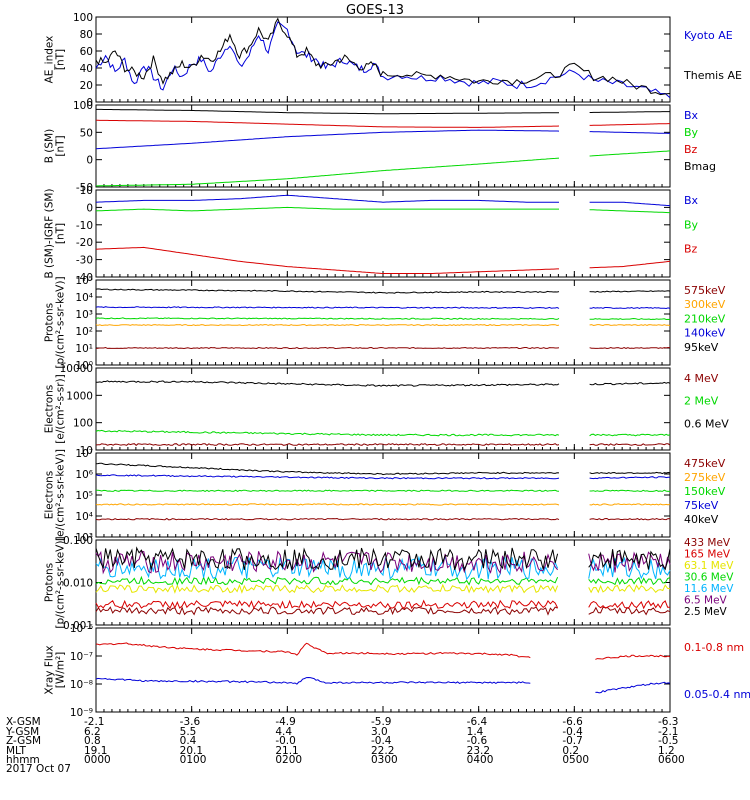  What do you see at coordinates (384, 760) in the screenshot?
I see `footer-cell: 0300` at bounding box center [384, 760].